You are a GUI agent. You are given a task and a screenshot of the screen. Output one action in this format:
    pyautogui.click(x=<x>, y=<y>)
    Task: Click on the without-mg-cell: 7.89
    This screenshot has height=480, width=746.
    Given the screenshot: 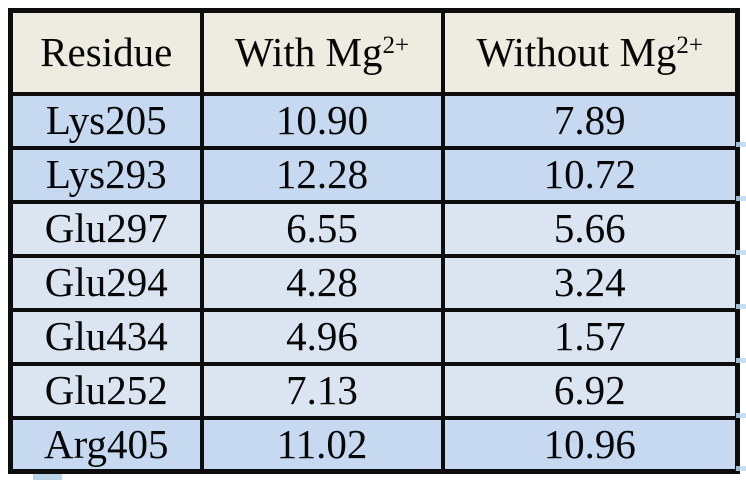 What is the action you would take?
    pyautogui.click(x=590, y=120)
    